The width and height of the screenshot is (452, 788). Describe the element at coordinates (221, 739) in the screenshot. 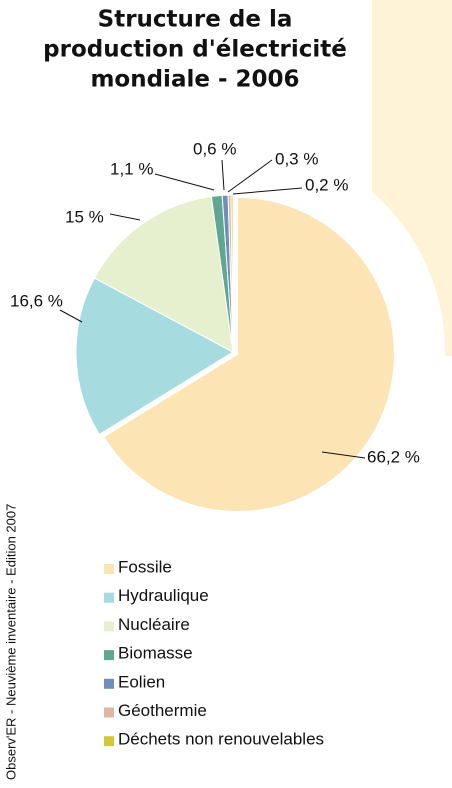

I see `legend-label: Déchets non renouvelables` at that location.